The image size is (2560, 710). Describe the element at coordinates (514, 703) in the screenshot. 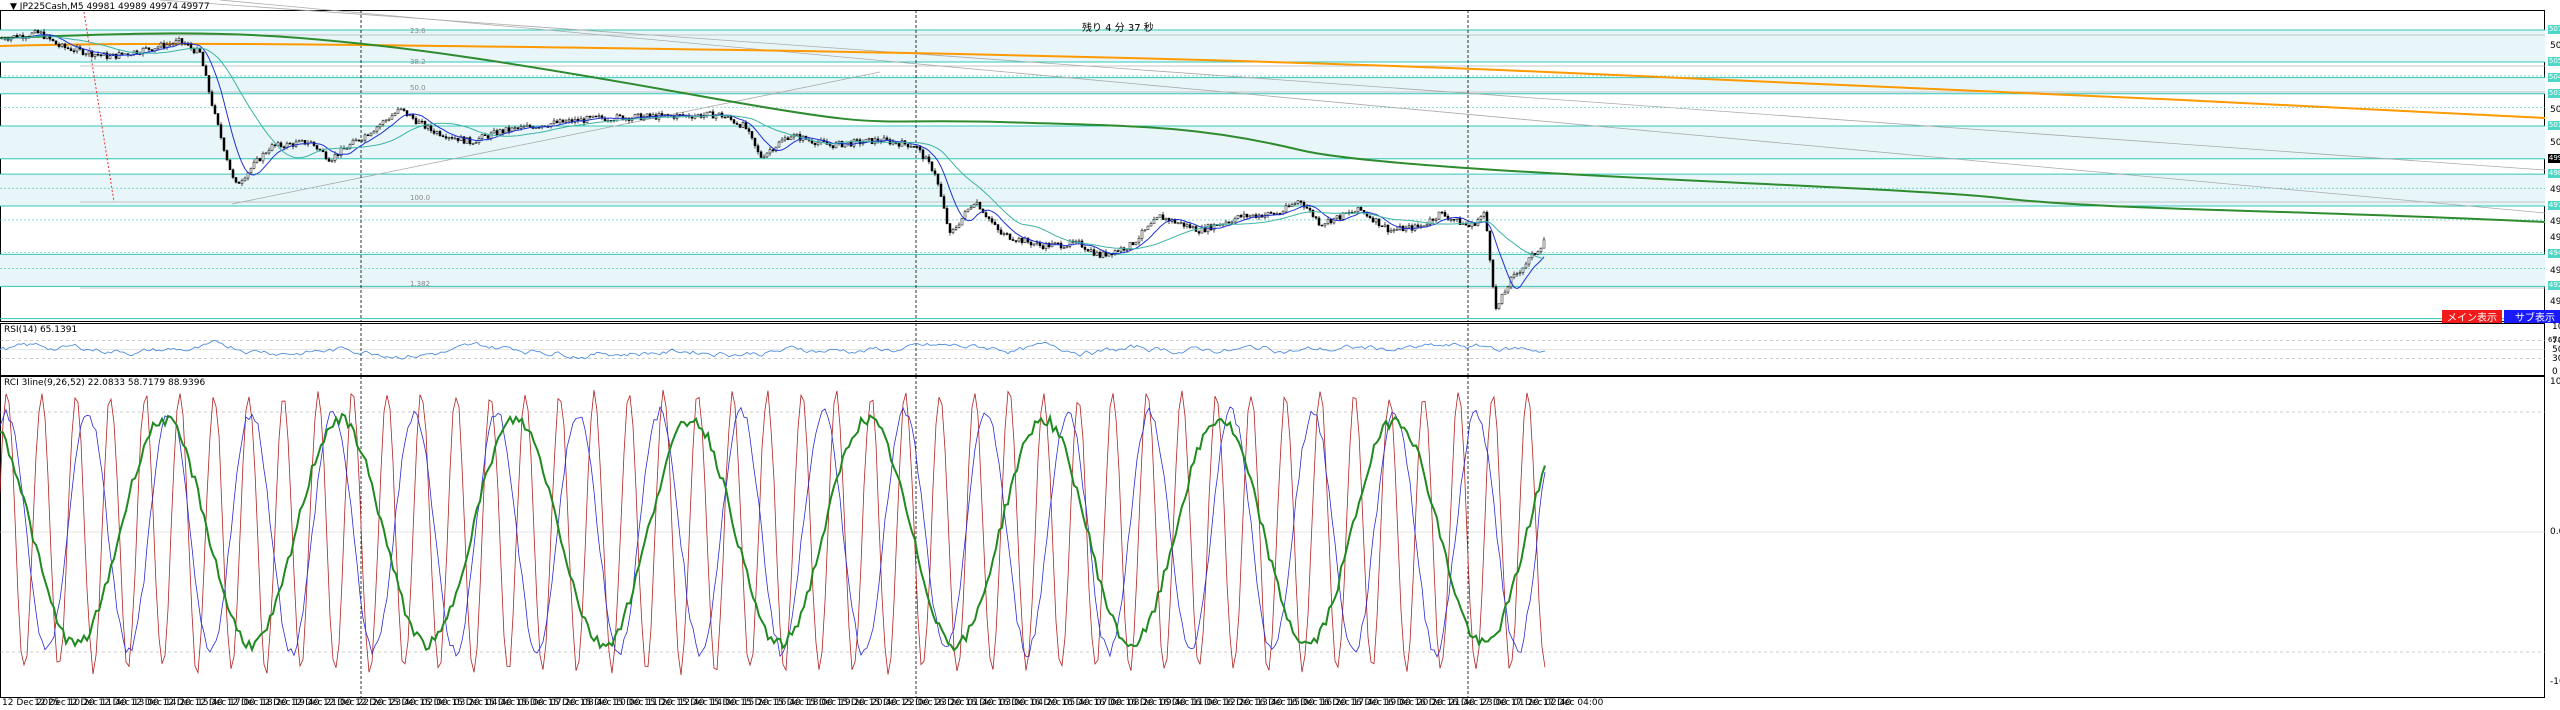

I see `time-tick: 15 Dec 06:00` at that location.